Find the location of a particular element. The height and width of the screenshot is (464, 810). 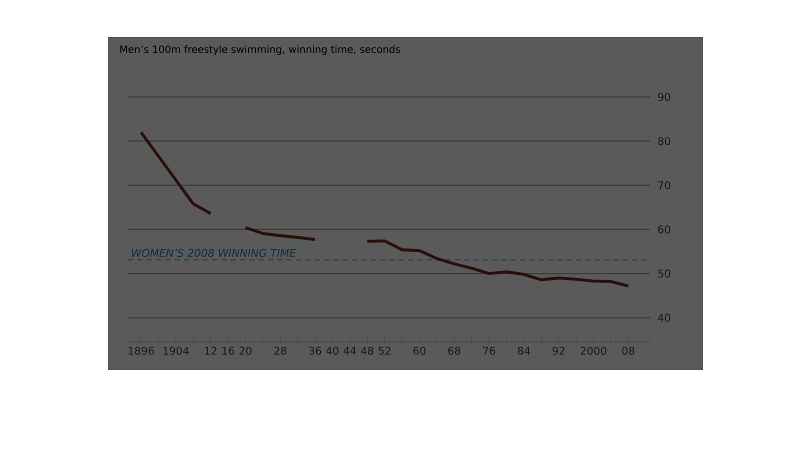

x-tick-label: 48 is located at coordinates (367, 350).